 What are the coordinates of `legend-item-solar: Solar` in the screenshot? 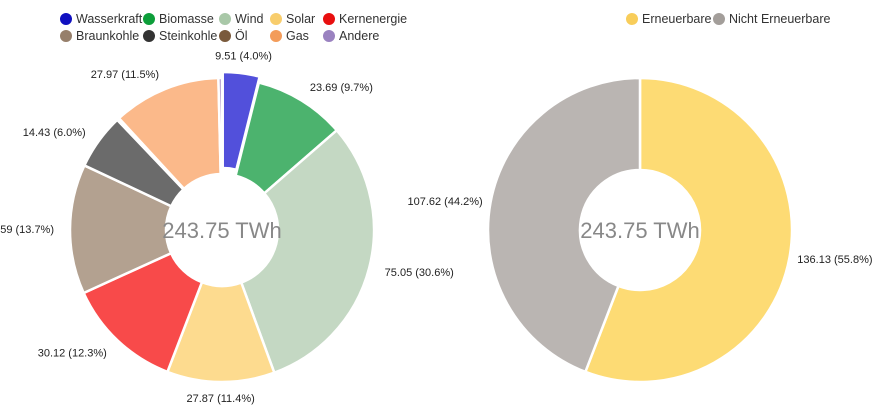 It's located at (292, 19).